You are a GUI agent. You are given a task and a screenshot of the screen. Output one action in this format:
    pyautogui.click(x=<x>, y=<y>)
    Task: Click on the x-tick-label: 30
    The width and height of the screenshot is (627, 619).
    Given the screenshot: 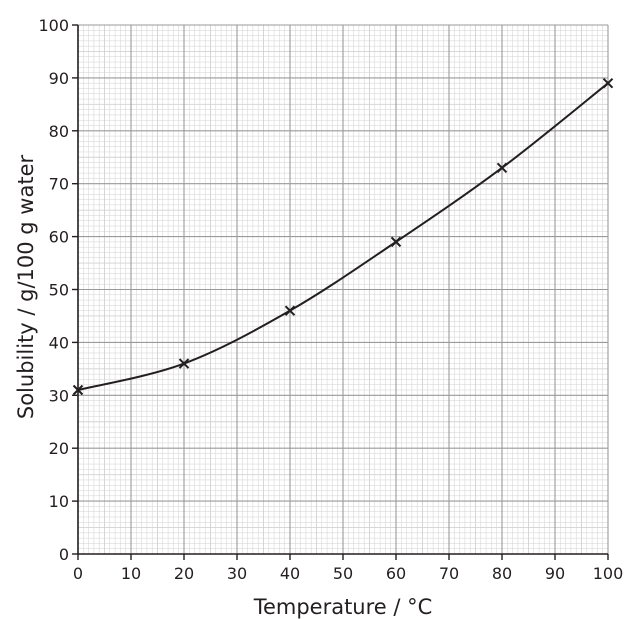 What is the action you would take?
    pyautogui.click(x=237, y=573)
    